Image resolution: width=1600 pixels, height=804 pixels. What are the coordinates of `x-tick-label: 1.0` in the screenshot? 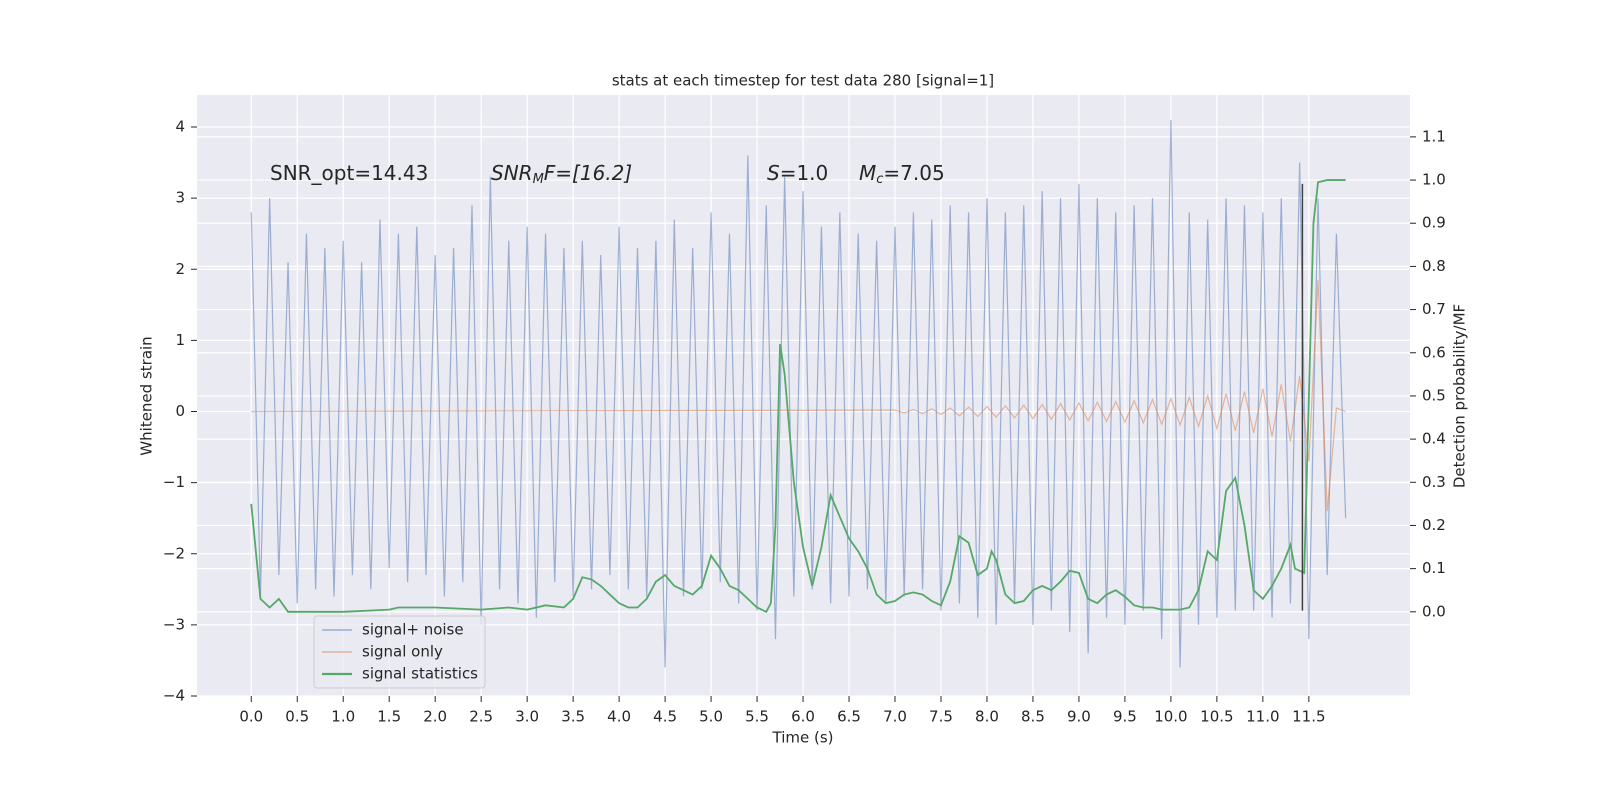 It's located at (343, 717).